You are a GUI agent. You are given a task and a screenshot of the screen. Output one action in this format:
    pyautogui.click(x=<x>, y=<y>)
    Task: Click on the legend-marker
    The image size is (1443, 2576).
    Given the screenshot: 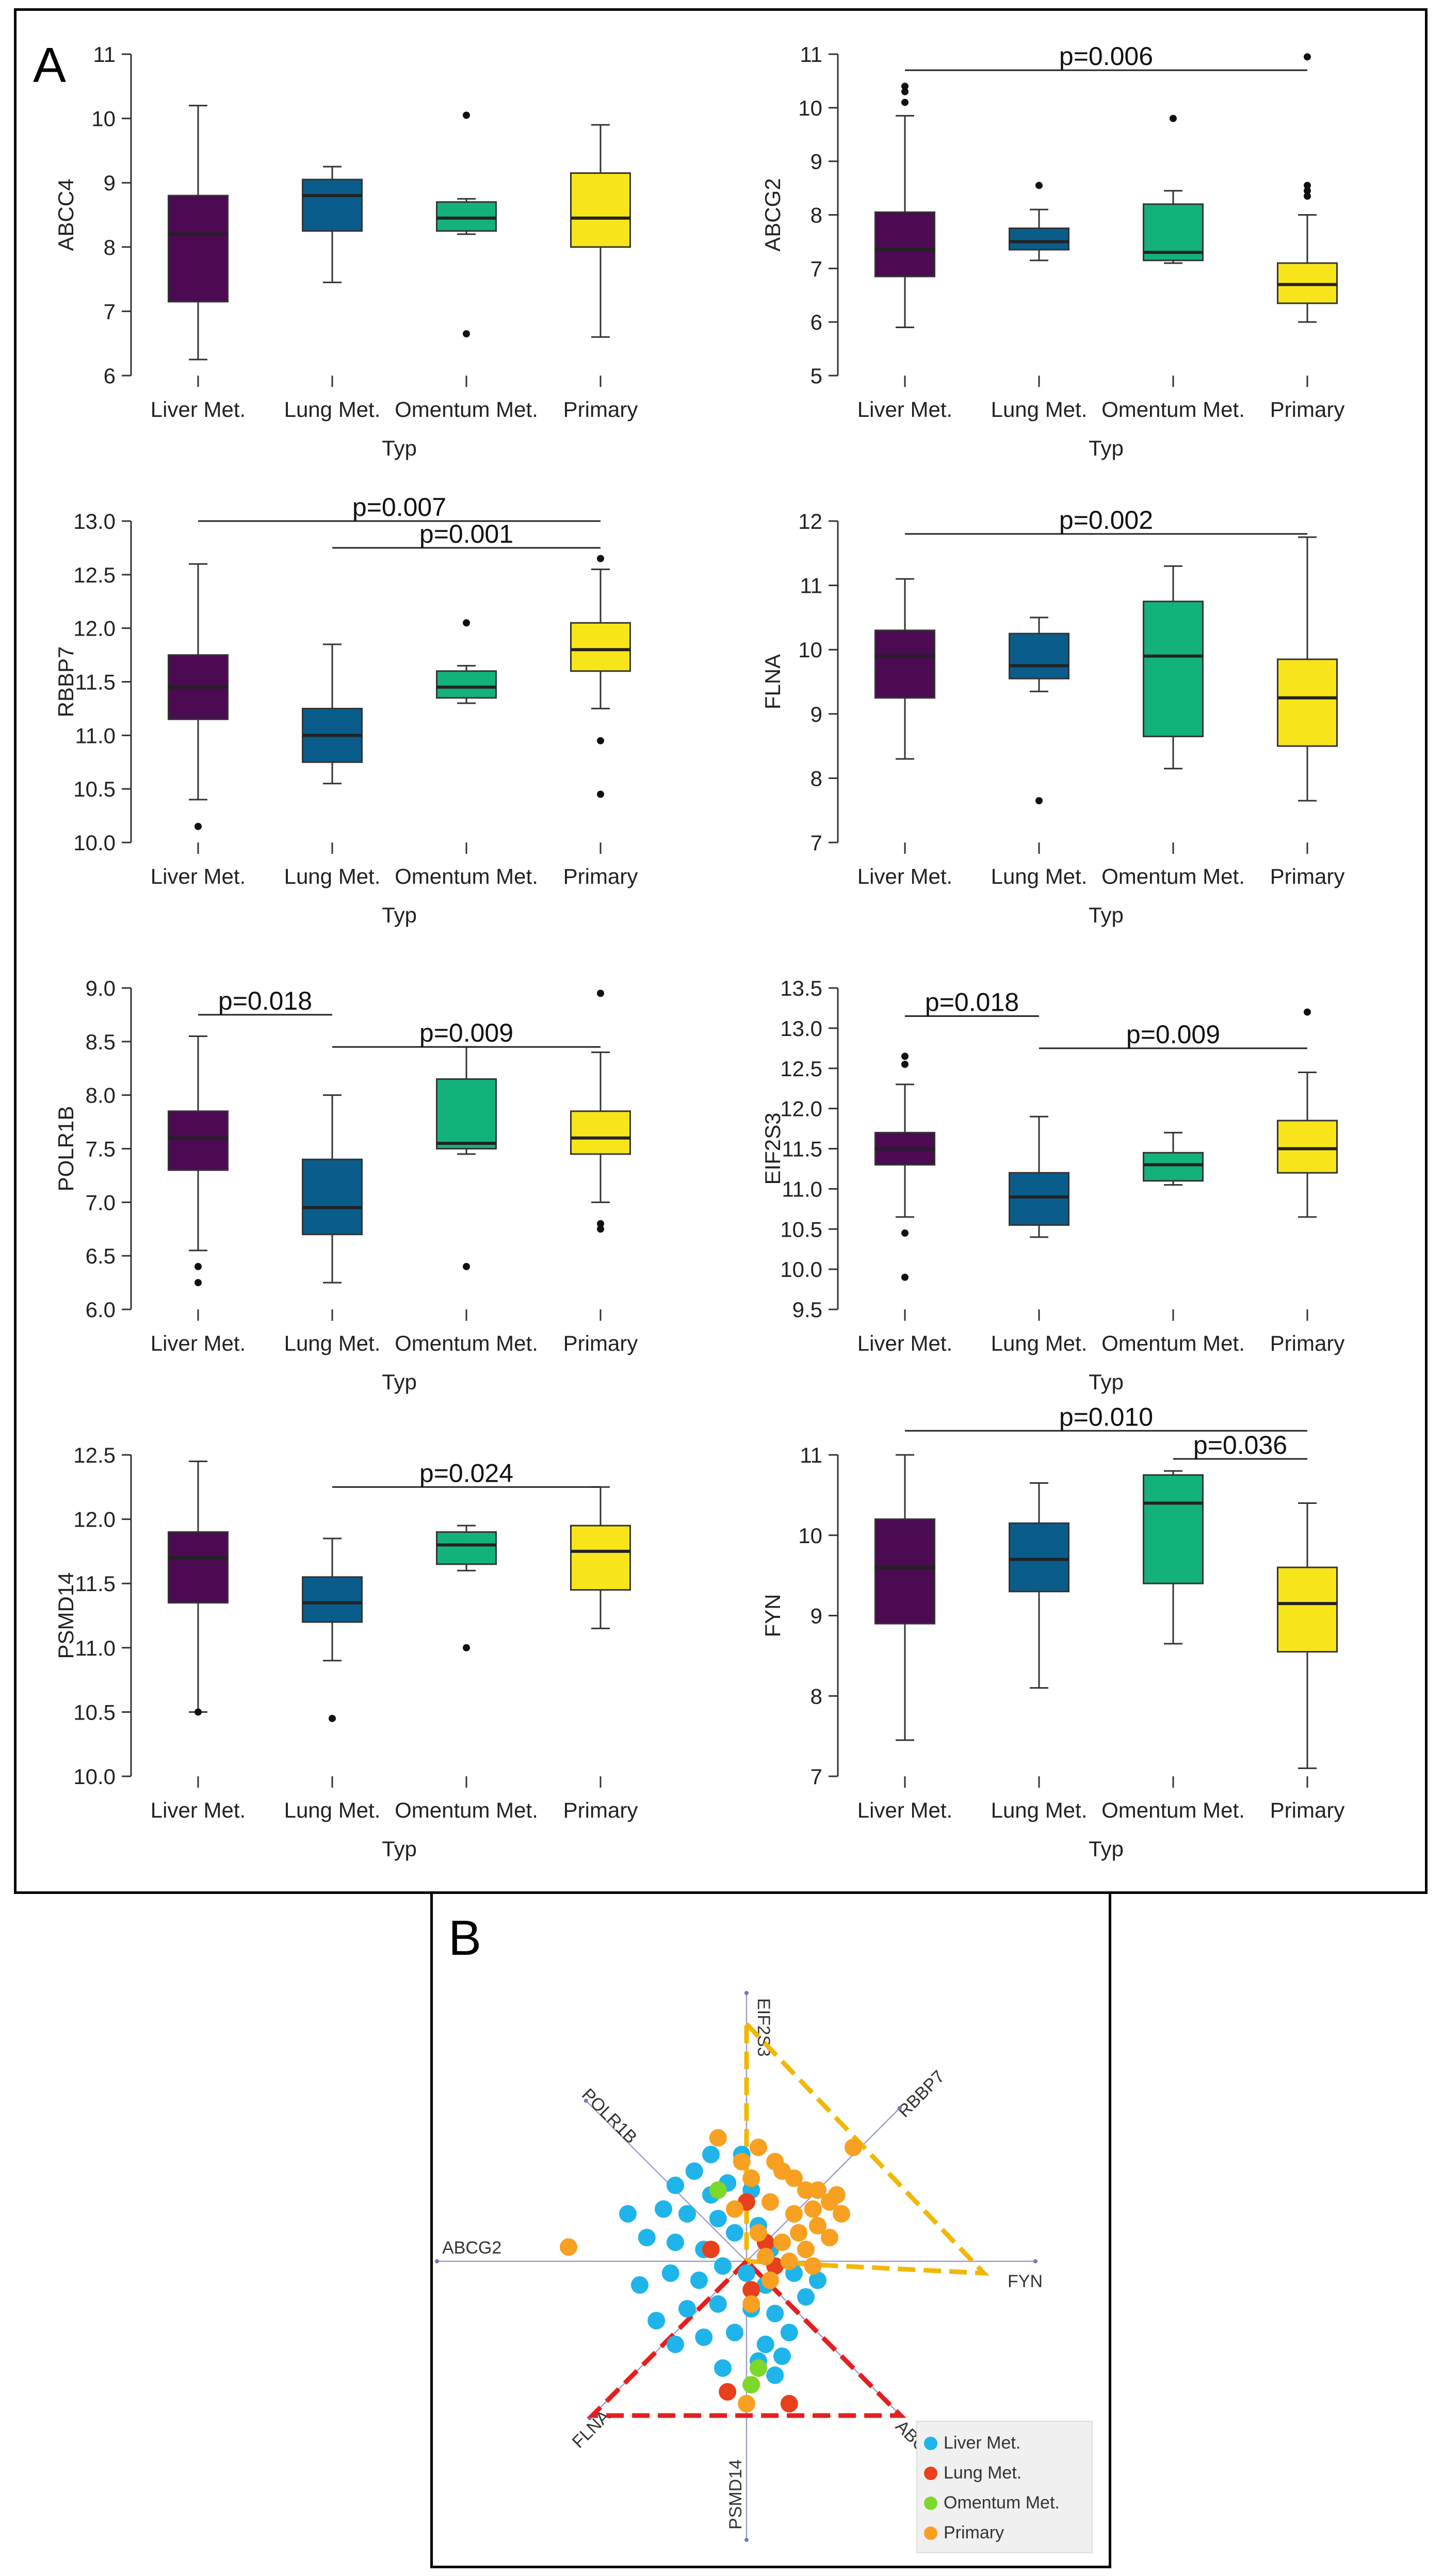 What is the action you would take?
    pyautogui.click(x=931, y=2473)
    